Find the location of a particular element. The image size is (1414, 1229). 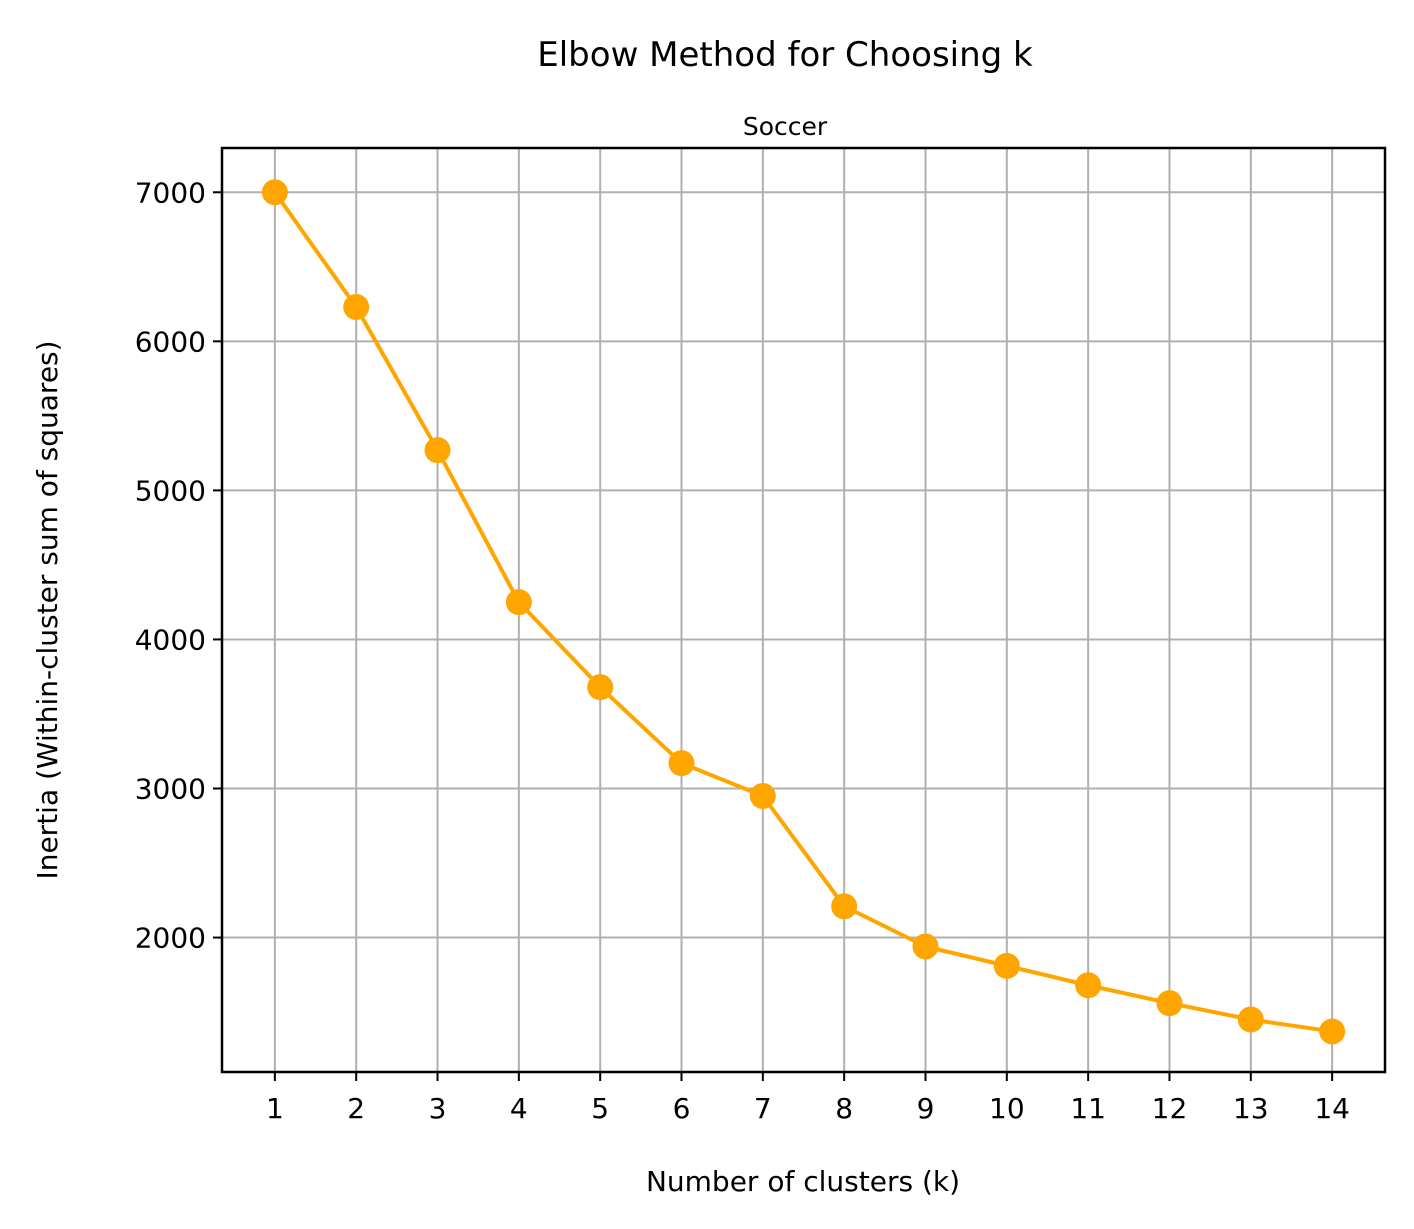

x-axis-label: Number of clusters (k) is located at coordinates (803, 1181).